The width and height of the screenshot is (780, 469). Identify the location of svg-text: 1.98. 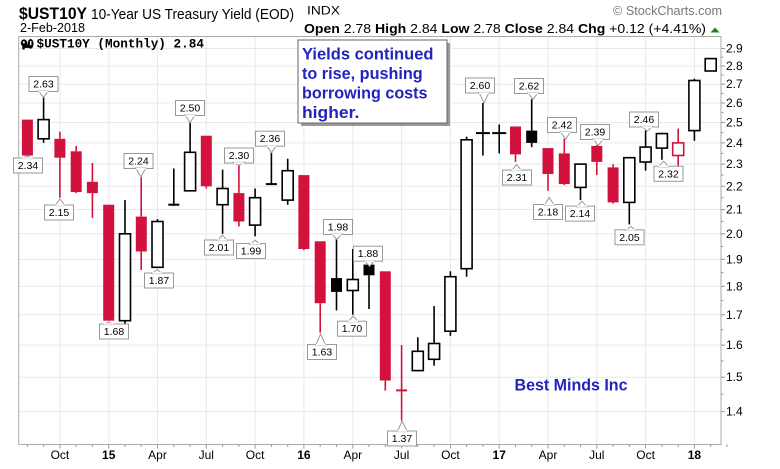
(338, 228).